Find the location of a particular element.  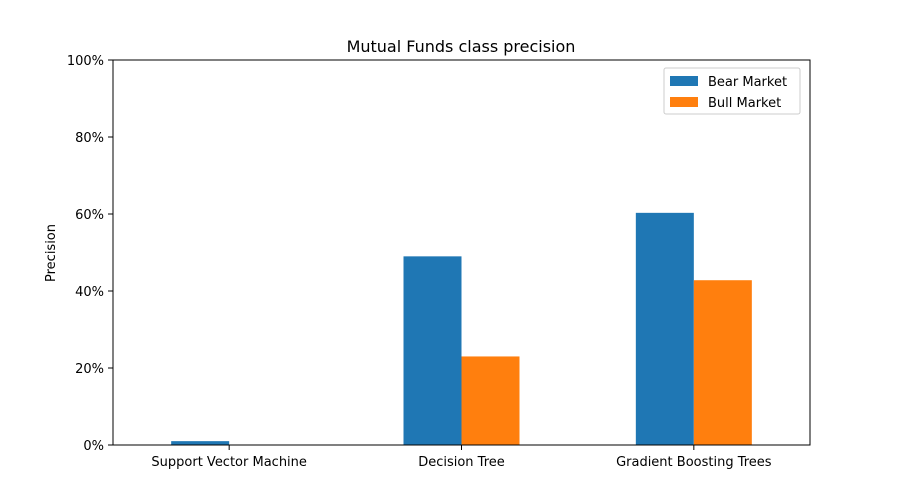

y-tick-label: 100% is located at coordinates (85, 61).